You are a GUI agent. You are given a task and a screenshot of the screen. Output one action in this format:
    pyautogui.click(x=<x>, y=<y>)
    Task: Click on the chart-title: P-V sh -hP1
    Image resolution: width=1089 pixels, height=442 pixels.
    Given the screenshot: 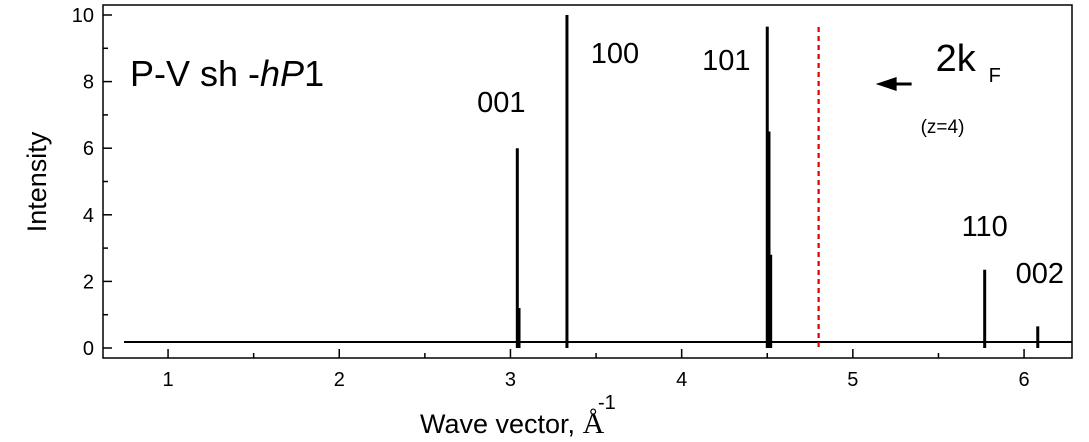 What is the action you would take?
    pyautogui.click(x=227, y=73)
    